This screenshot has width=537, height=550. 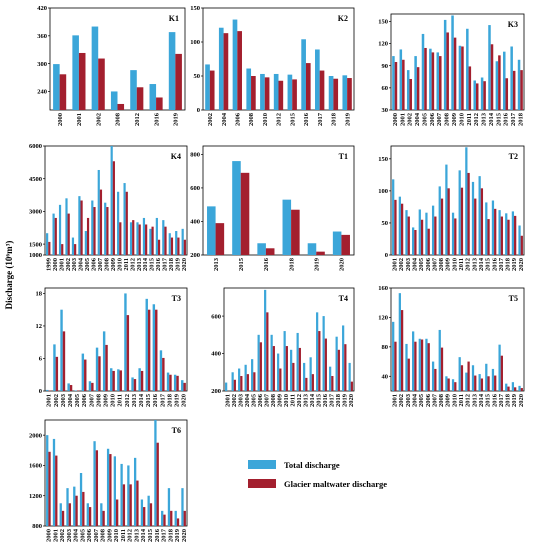 What do you see at coordinates (39, 326) in the screenshot?
I see `y-tick-label: 12` at bounding box center [39, 326].